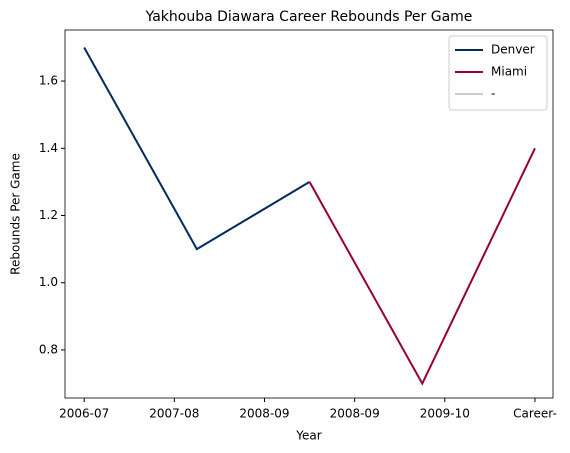 The width and height of the screenshot is (570, 453). Describe the element at coordinates (48, 81) in the screenshot. I see `y-tick-label: 1.6` at that location.